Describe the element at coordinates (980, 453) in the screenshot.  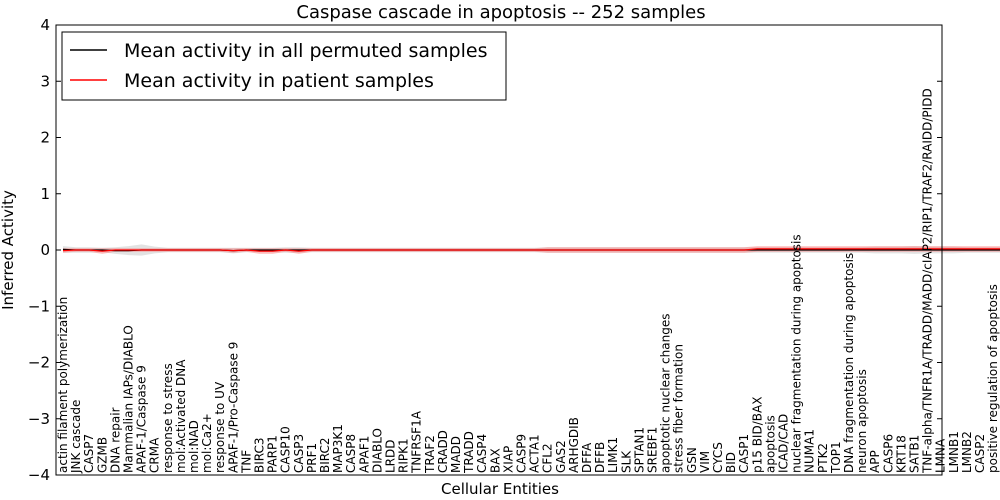
I see `entity-label: CASP2` at that location.